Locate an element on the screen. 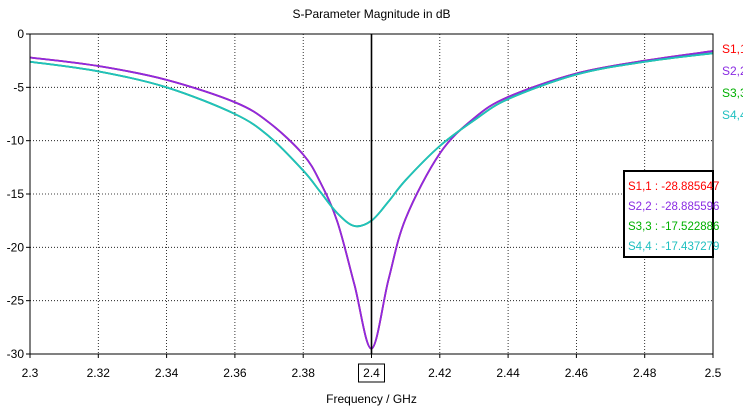 This screenshot has width=743, height=412. readout-box-frame is located at coordinates (668, 214).